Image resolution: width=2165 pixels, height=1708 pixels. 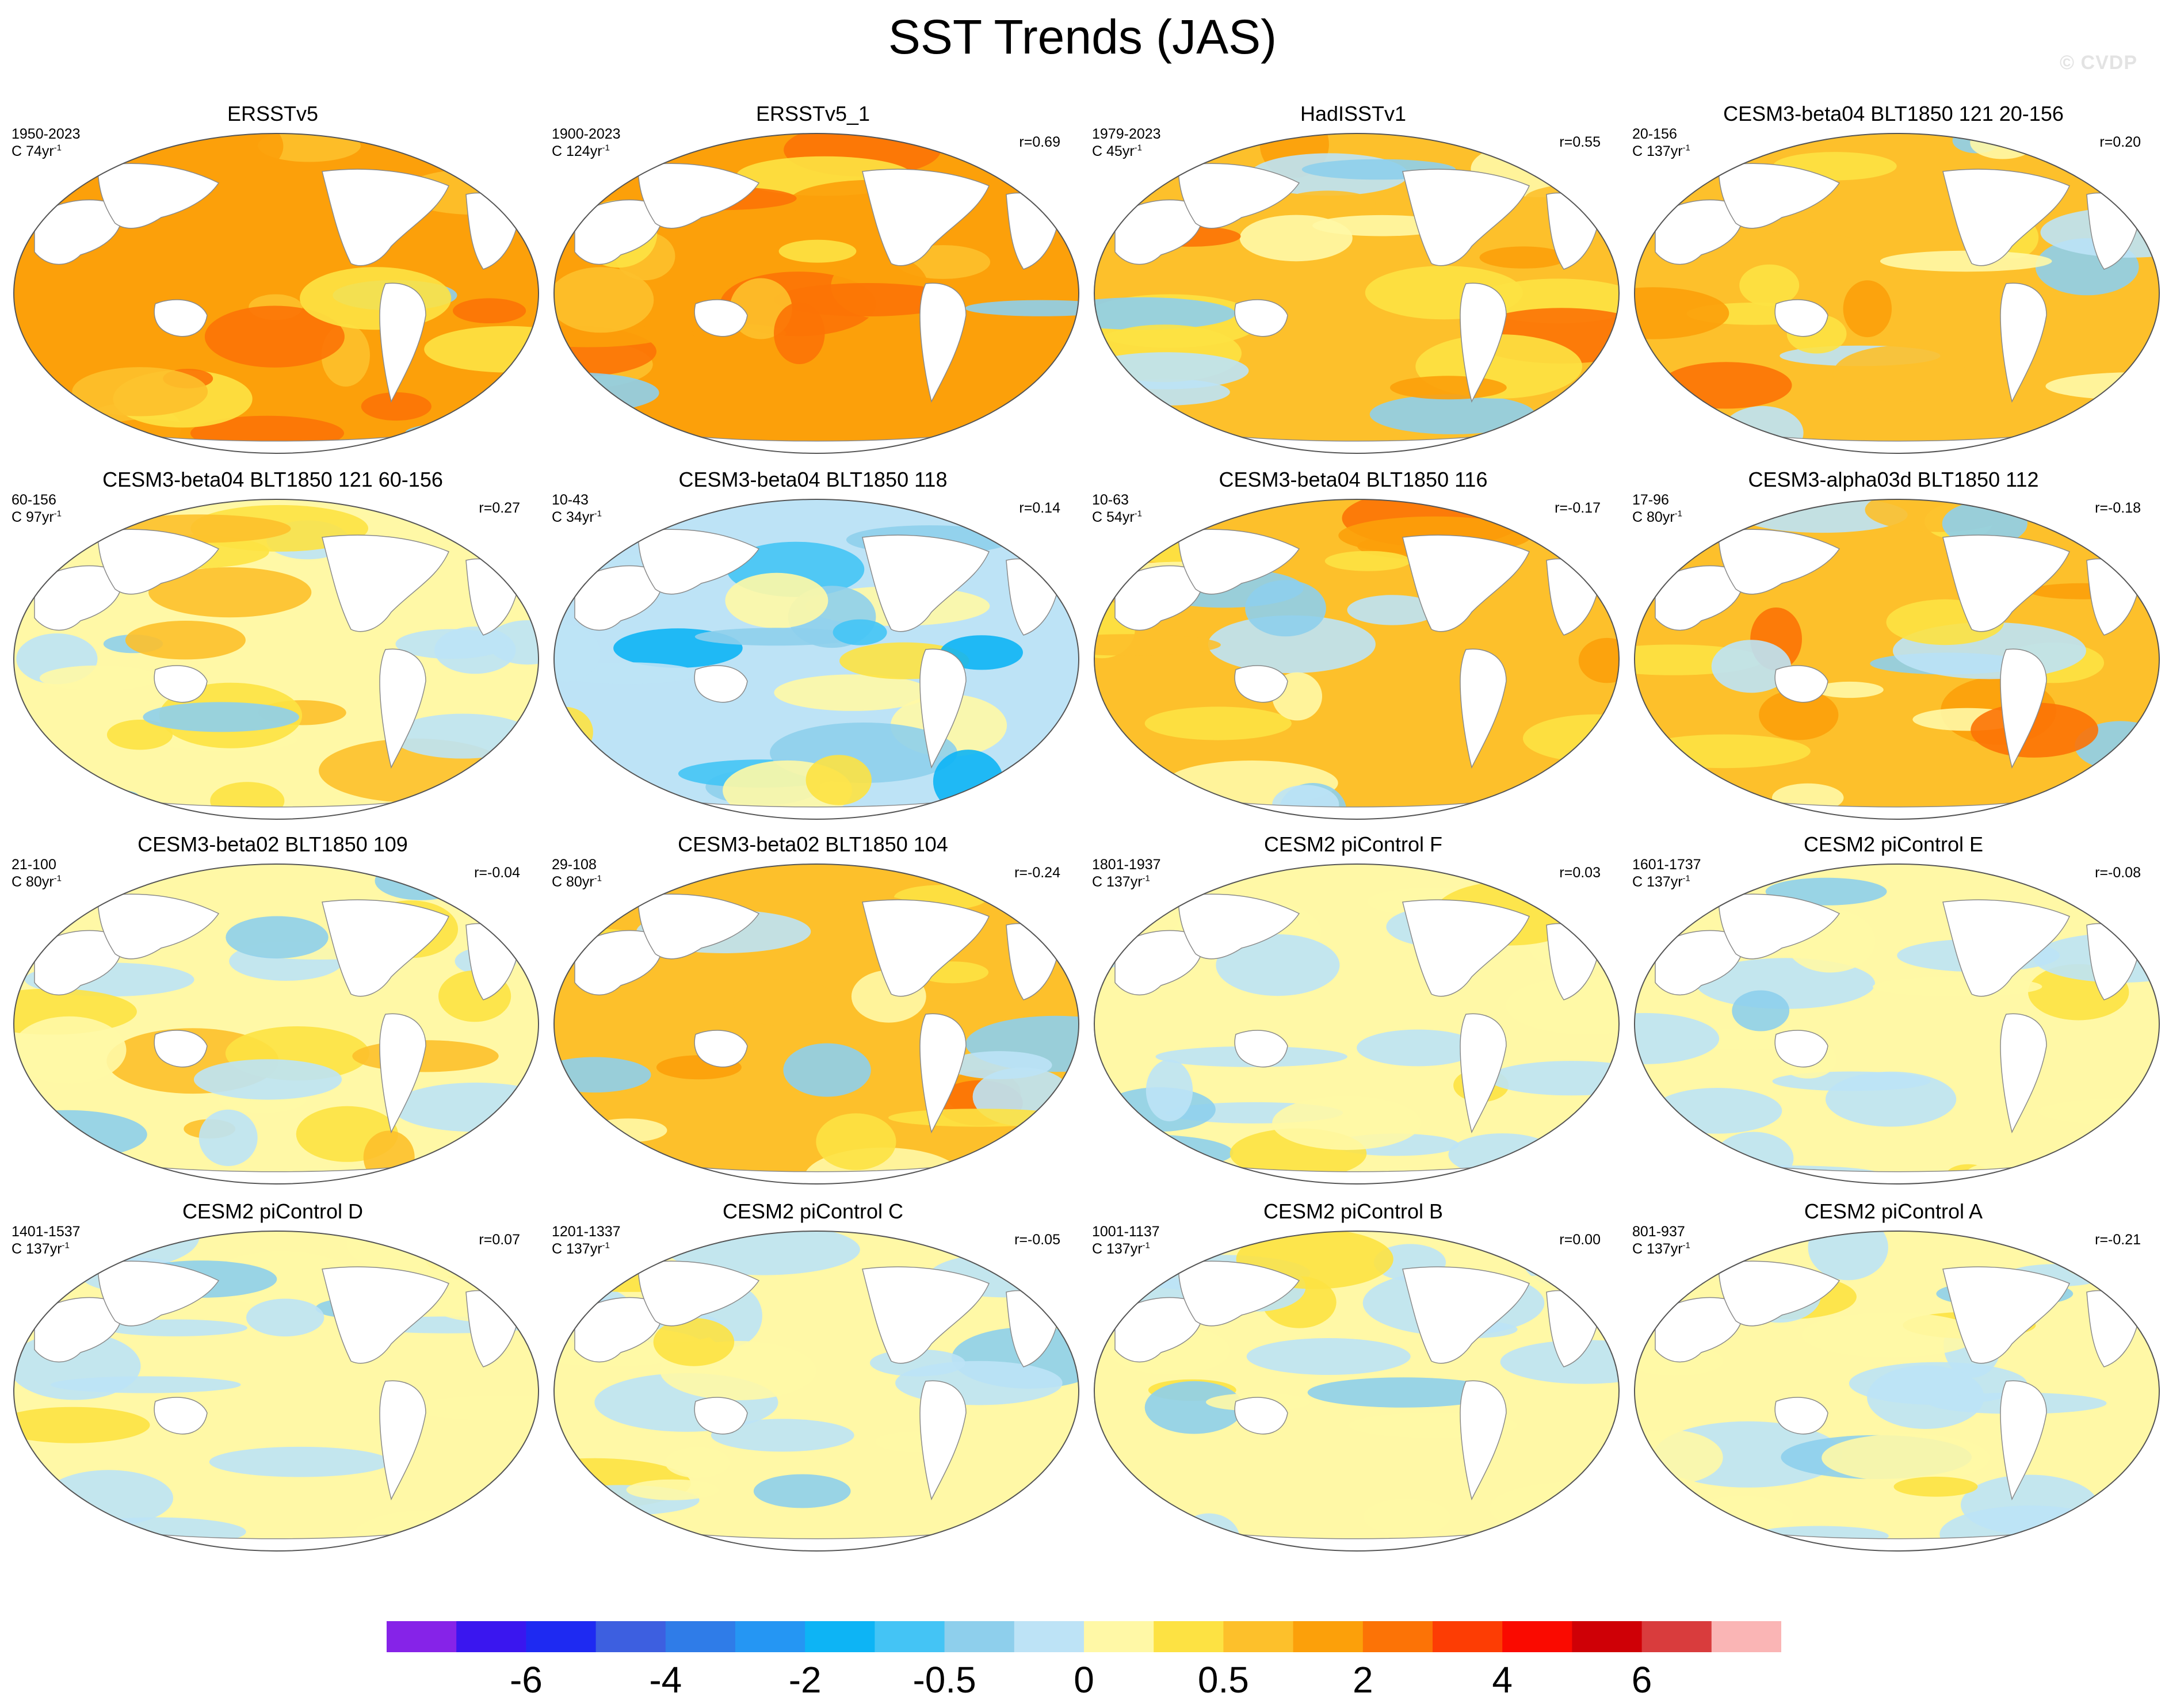 I want to click on colorbar-tick-label: -4, so click(x=665, y=1680).